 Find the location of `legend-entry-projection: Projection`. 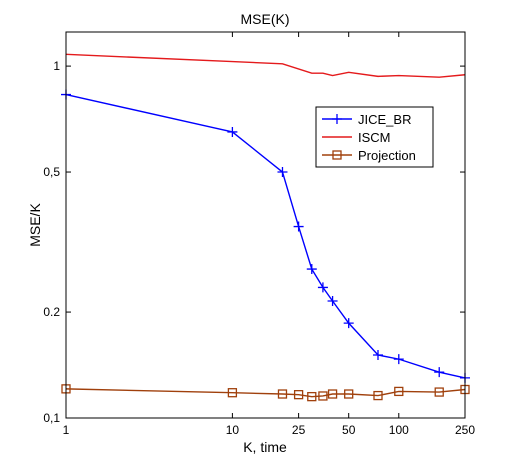

legend-entry-projection: Projection is located at coordinates (369, 155).